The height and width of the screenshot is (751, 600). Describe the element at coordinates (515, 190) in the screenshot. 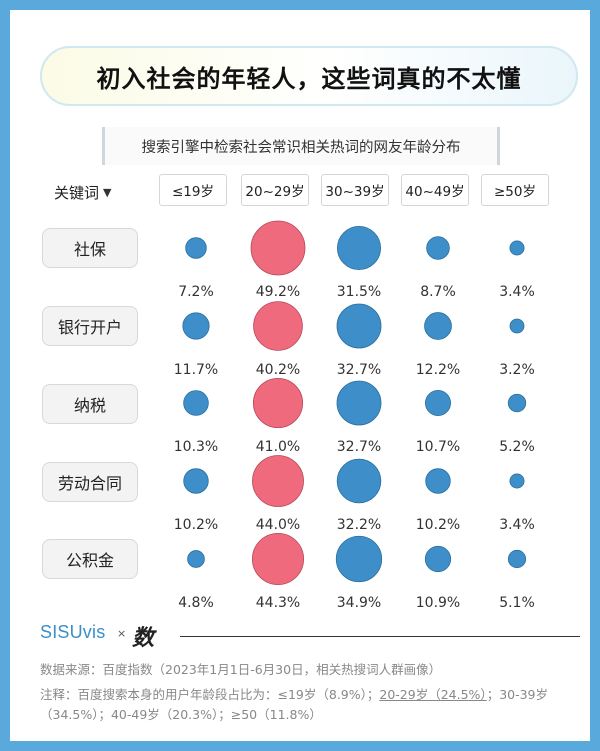

I see `age-header-4: ≥50岁` at that location.